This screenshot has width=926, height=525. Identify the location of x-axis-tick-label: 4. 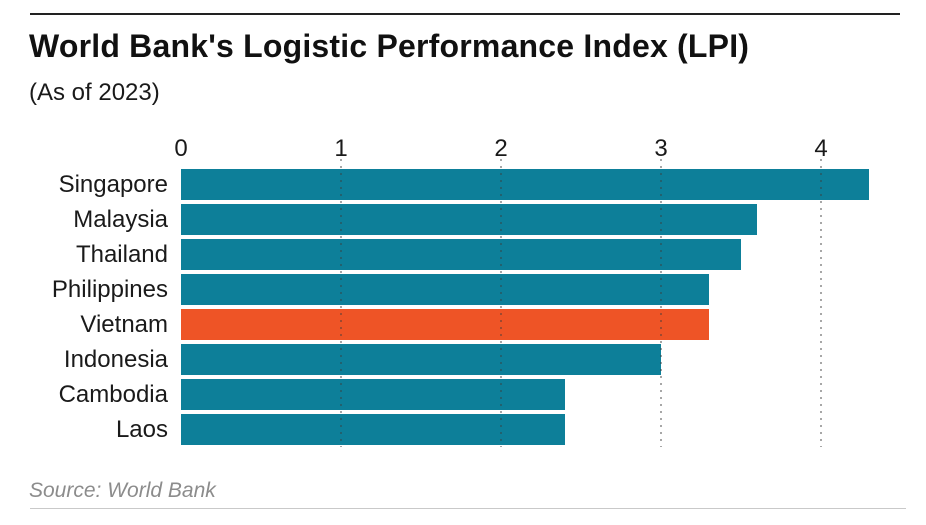
(821, 148).